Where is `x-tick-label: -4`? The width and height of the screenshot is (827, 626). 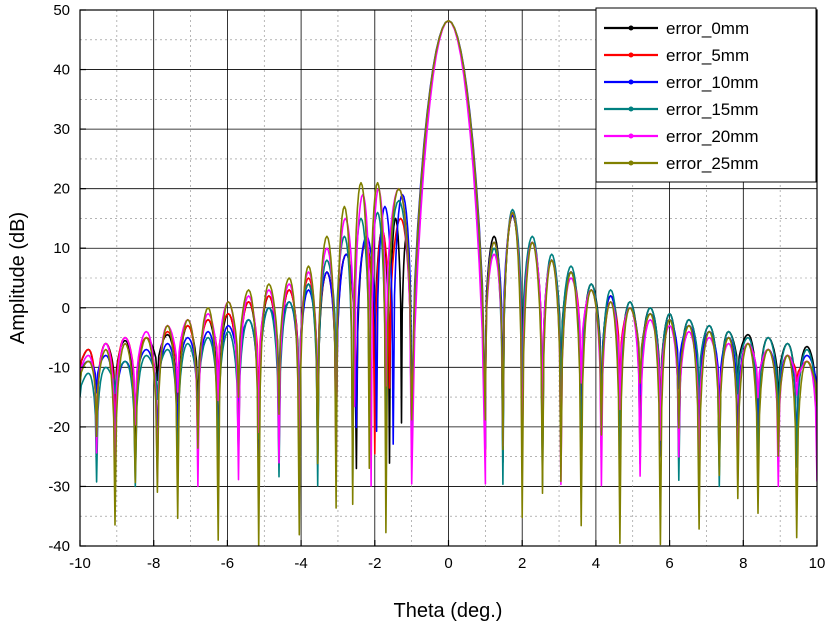
x-tick-label: -4 is located at coordinates (300, 563).